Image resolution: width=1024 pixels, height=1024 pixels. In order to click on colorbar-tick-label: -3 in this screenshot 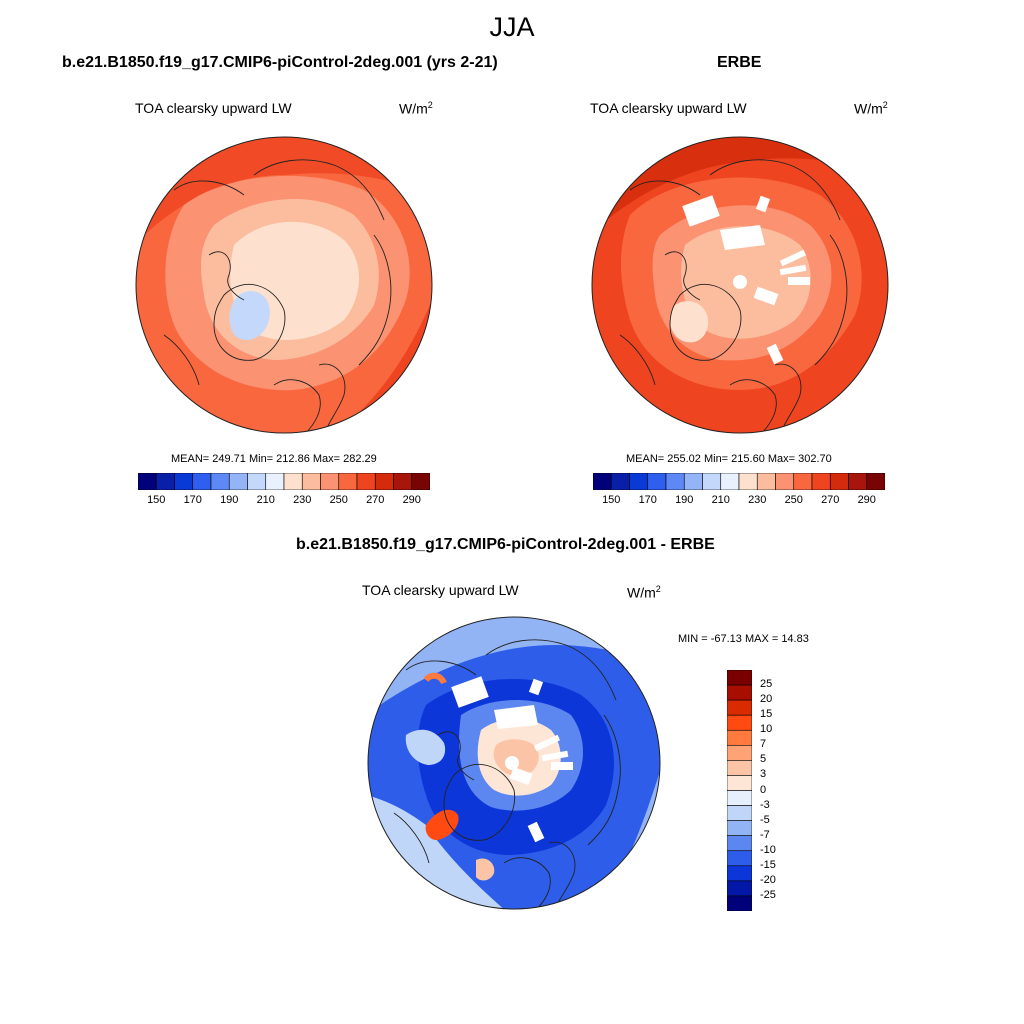, I will do `click(765, 804)`.